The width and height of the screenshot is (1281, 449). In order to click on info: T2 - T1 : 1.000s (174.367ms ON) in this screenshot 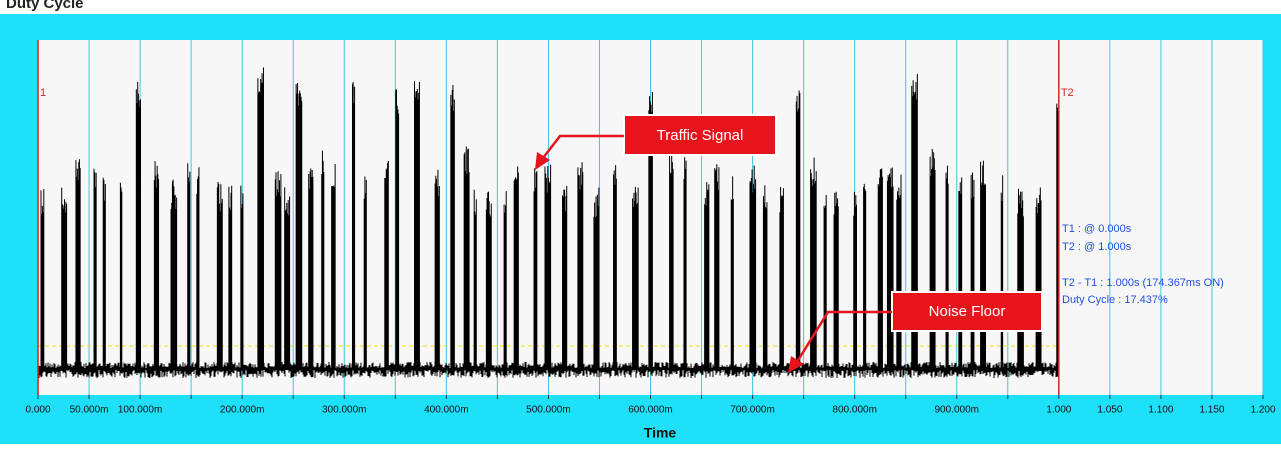, I will do `click(1143, 283)`.